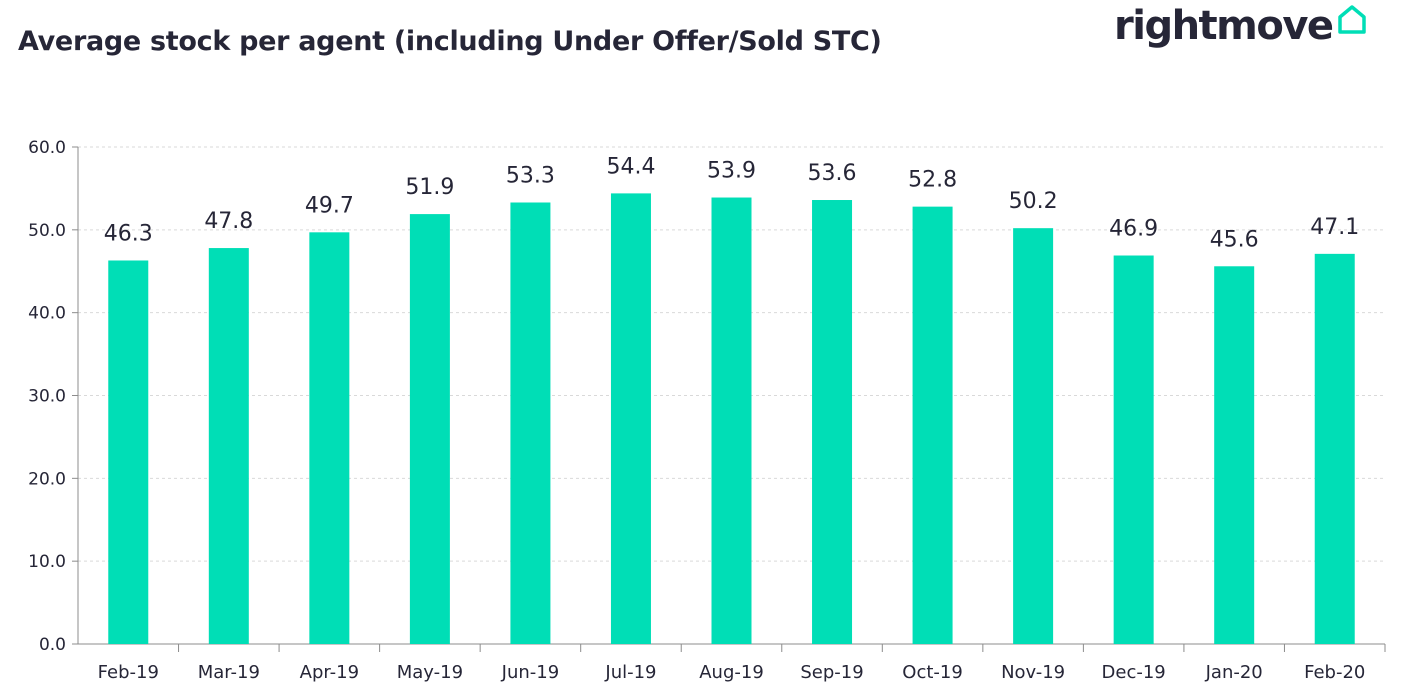 The width and height of the screenshot is (1408, 700). Describe the element at coordinates (932, 180) in the screenshot. I see `data-label: 52.8` at that location.